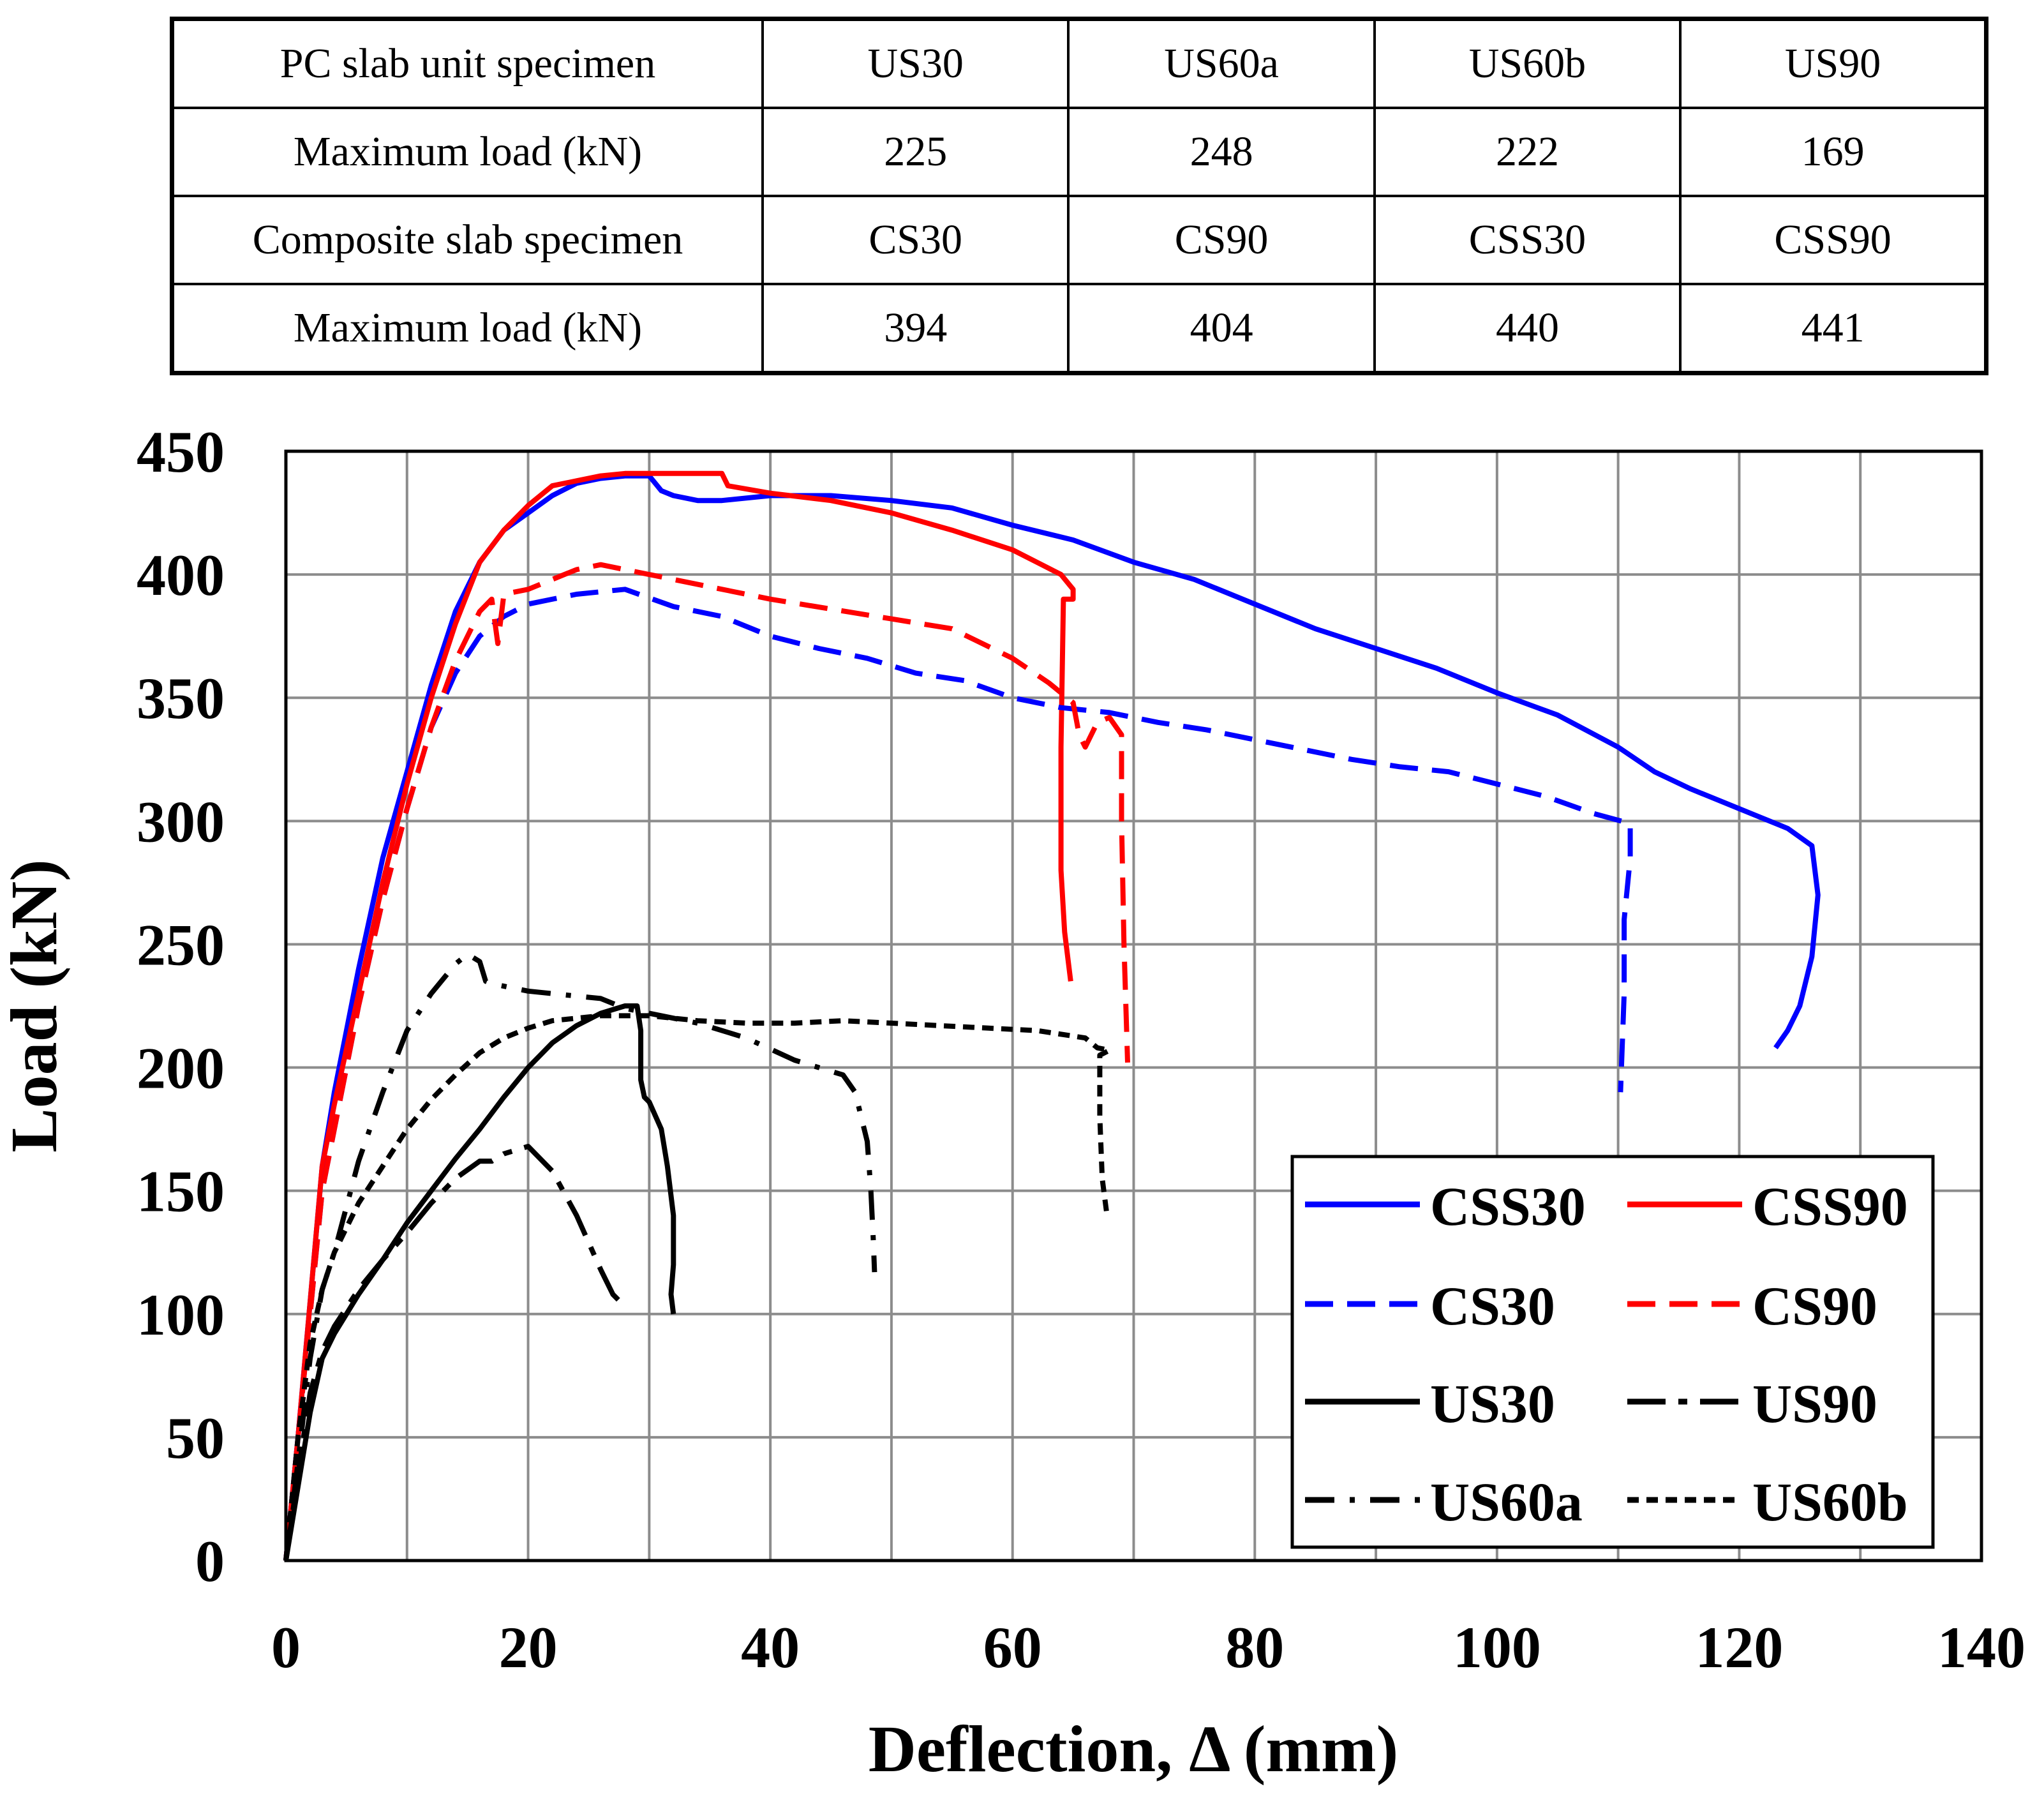  What do you see at coordinates (181, 699) in the screenshot?
I see `y-tick-label: 350` at bounding box center [181, 699].